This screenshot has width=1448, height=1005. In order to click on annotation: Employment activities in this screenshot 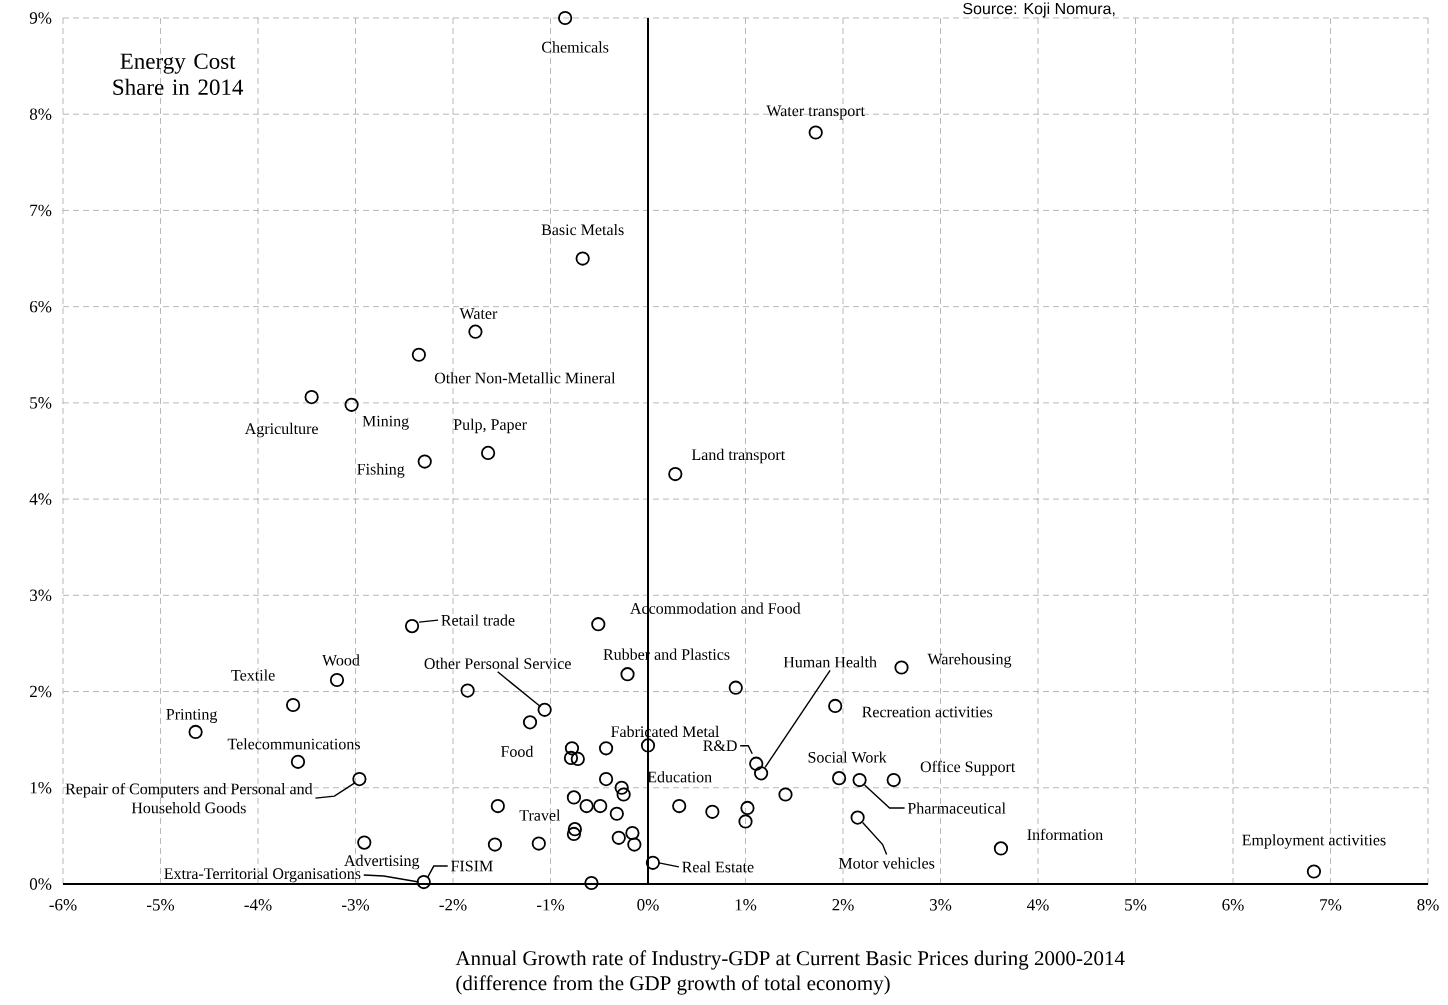, I will do `click(1314, 841)`.